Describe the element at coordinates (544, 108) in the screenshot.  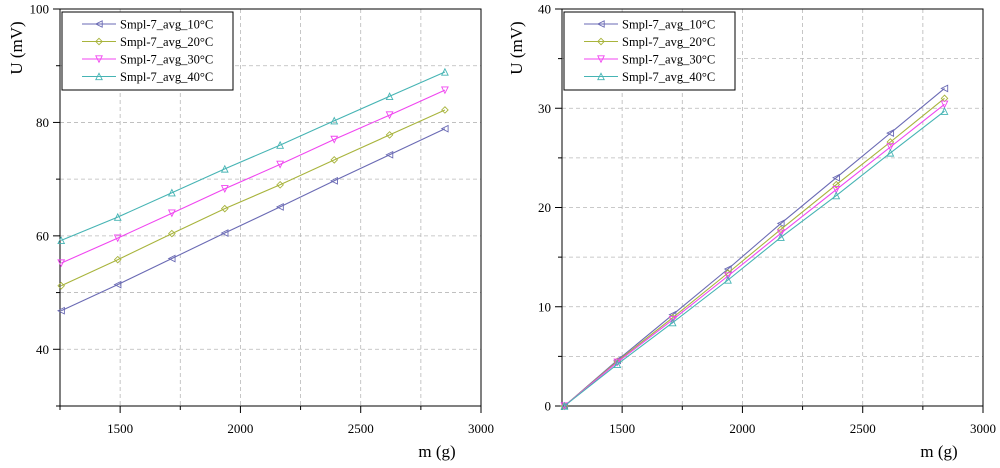
I see `y-tick-label: 30` at that location.